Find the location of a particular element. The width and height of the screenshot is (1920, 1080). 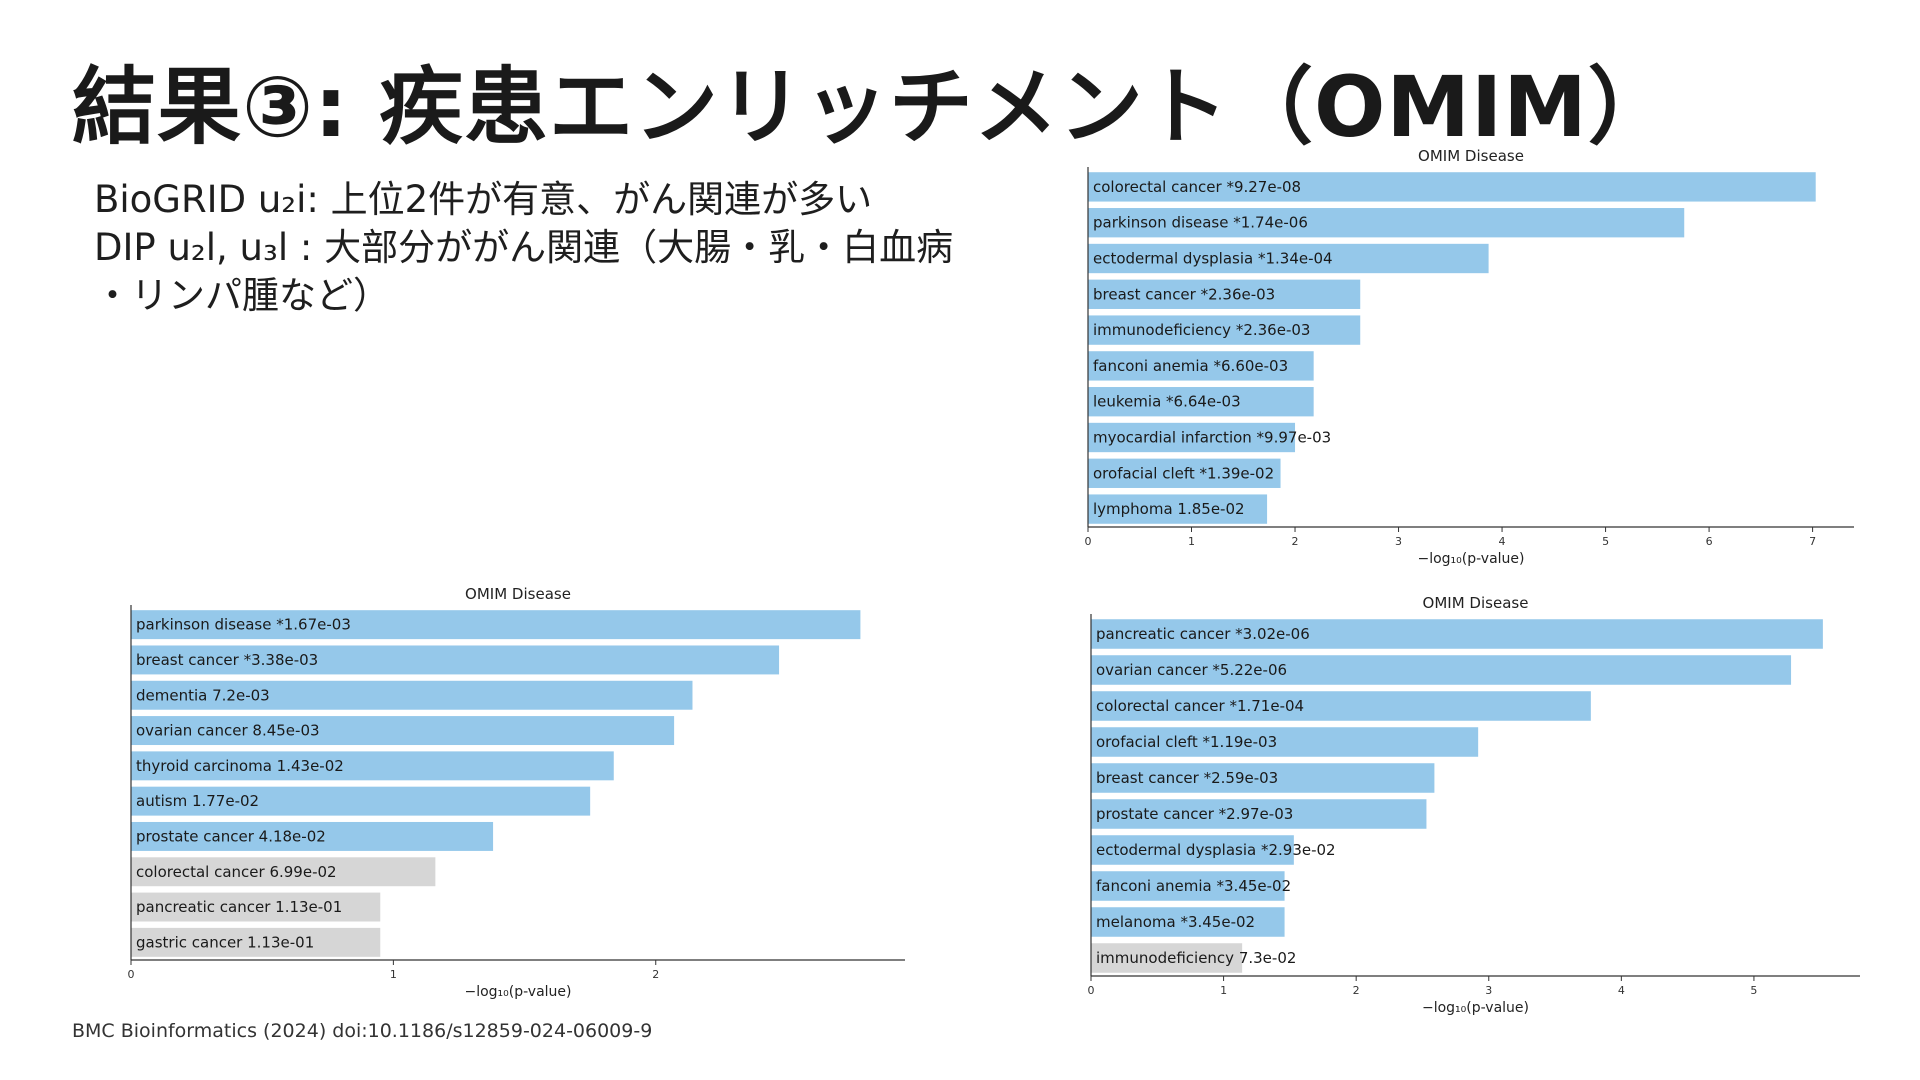

bar-label: orofacial cleft *1.19e-03 is located at coordinates (1186, 742).